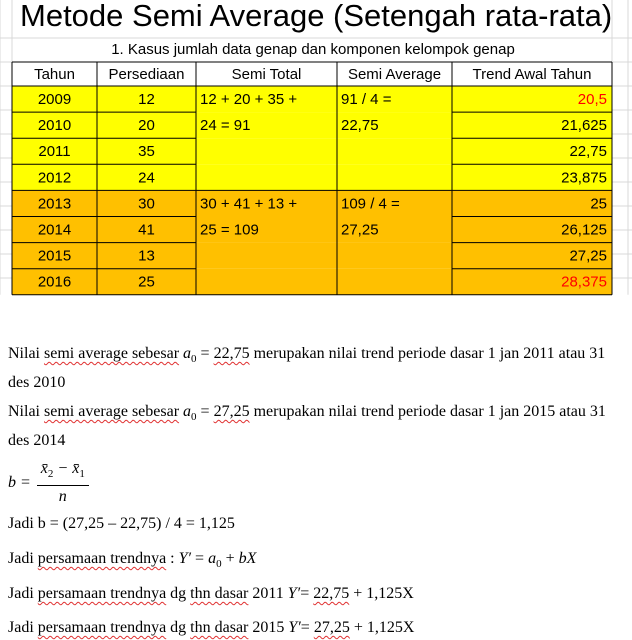  Describe the element at coordinates (146, 151) in the screenshot. I see `stock-cell: 35` at that location.